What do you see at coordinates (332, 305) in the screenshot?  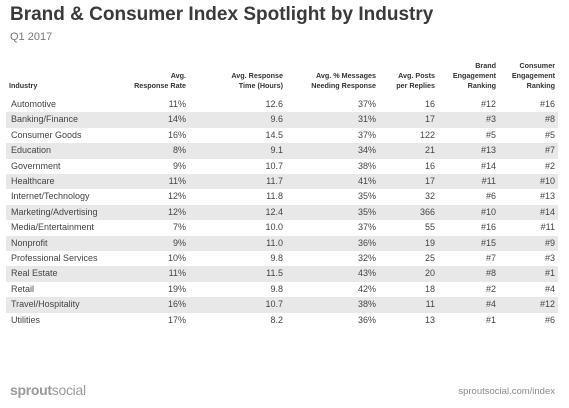 I see `table-cell: 38%` at bounding box center [332, 305].